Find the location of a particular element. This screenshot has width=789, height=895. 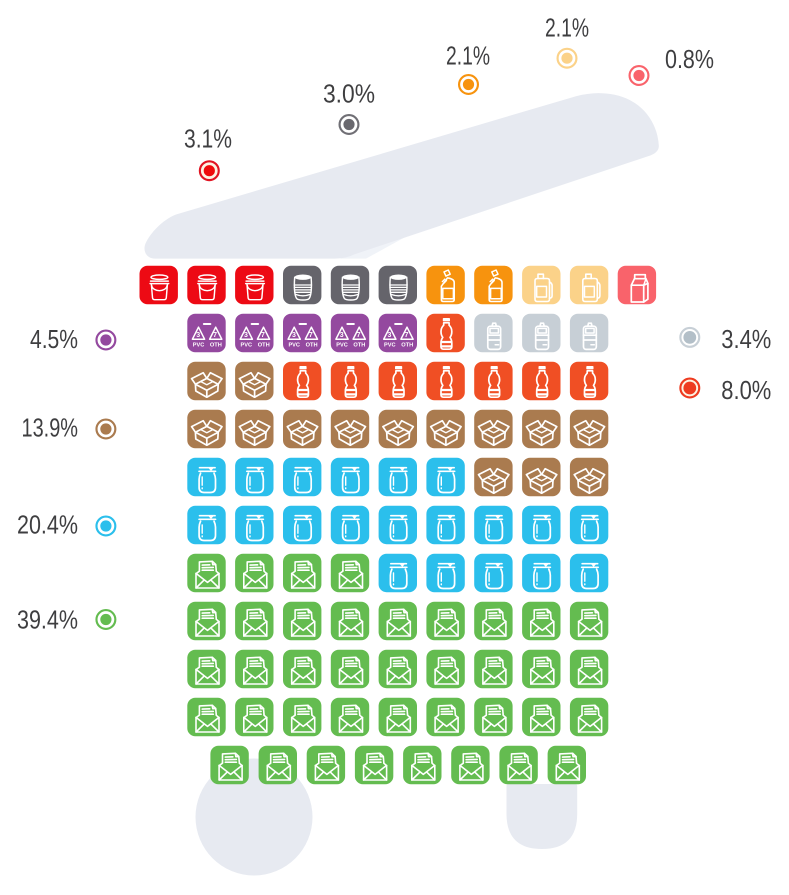

svg-text: 3.4% is located at coordinates (746, 339).